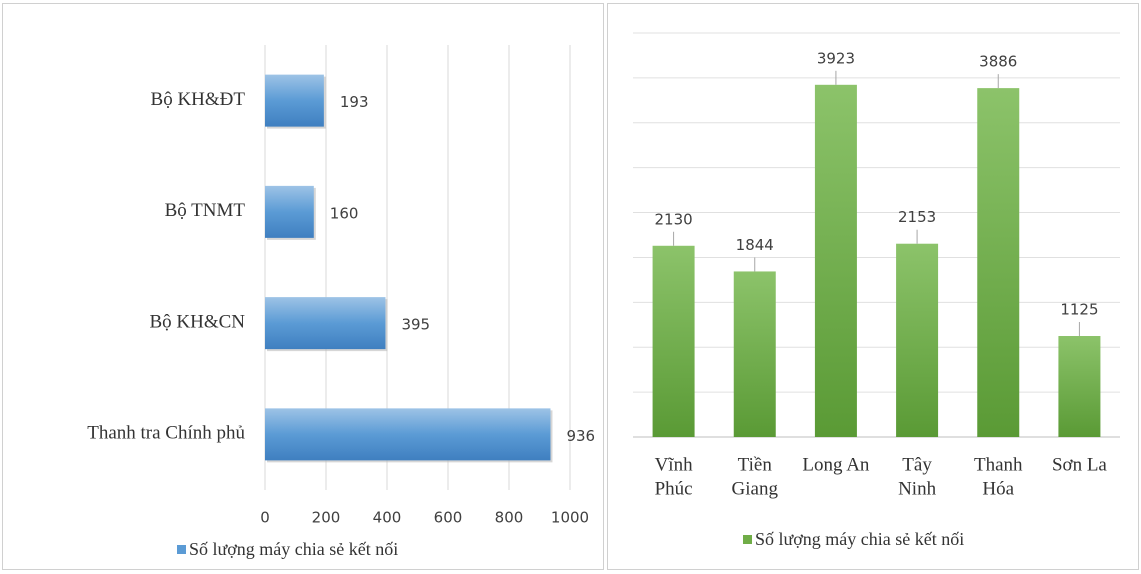 This screenshot has width=1141, height=574. I want to click on data-label: 3886, so click(998, 62).